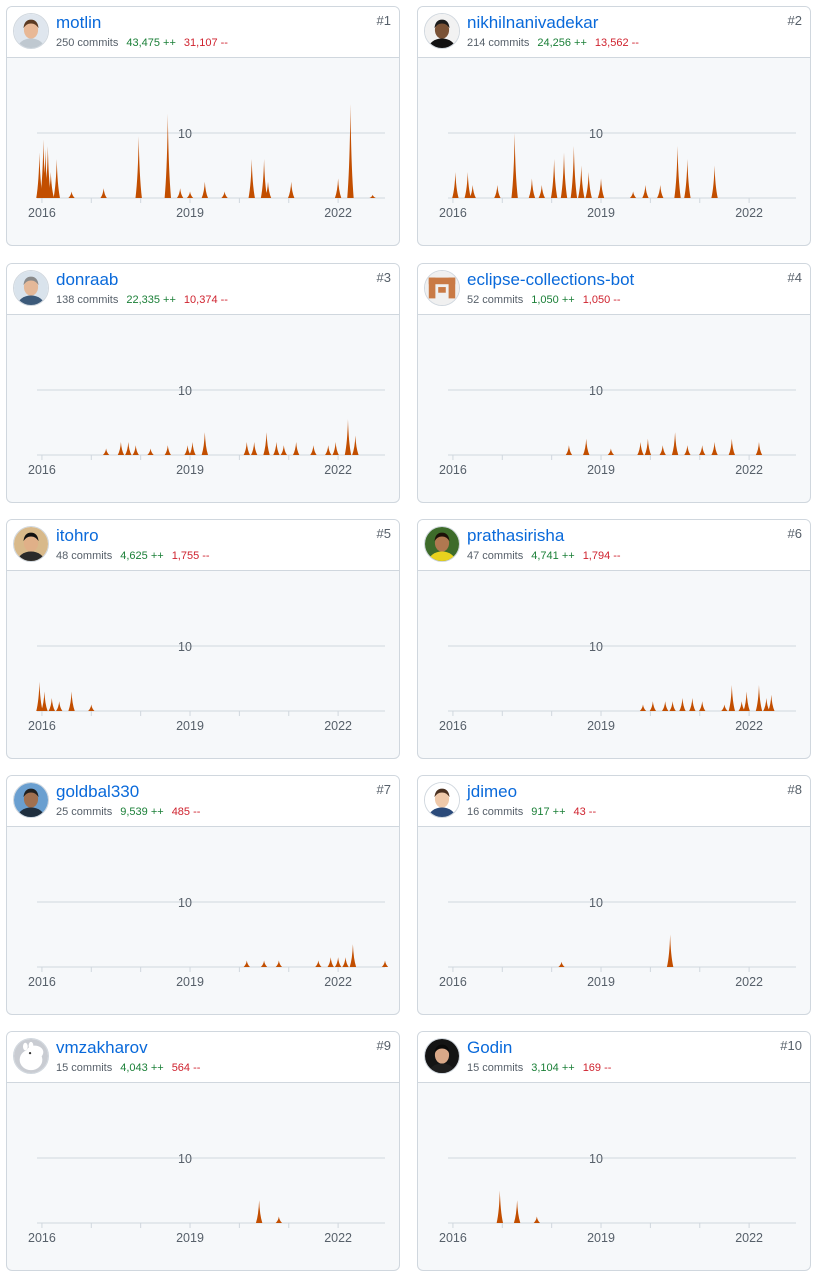  What do you see at coordinates (492, 791) in the screenshot?
I see `contributor-login-link: jdimeo` at bounding box center [492, 791].